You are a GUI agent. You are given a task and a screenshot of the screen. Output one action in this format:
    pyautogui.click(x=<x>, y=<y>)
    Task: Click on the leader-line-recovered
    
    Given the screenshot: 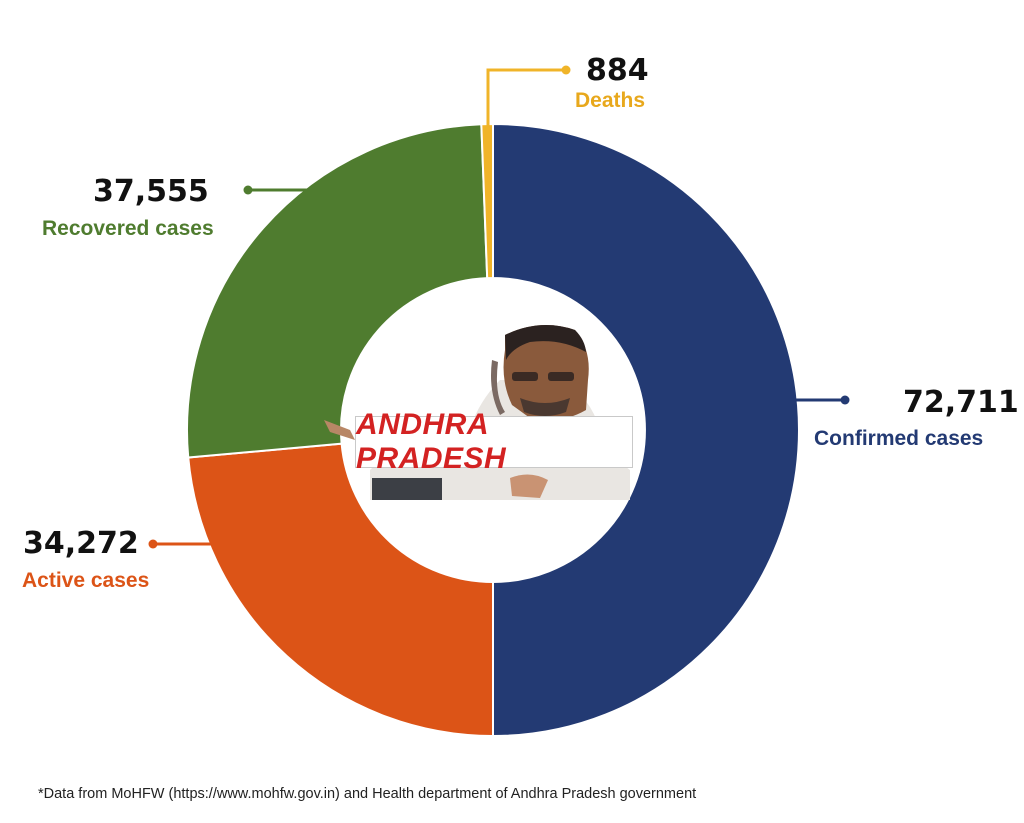 What is the action you would take?
    pyautogui.click(x=289, y=247)
    